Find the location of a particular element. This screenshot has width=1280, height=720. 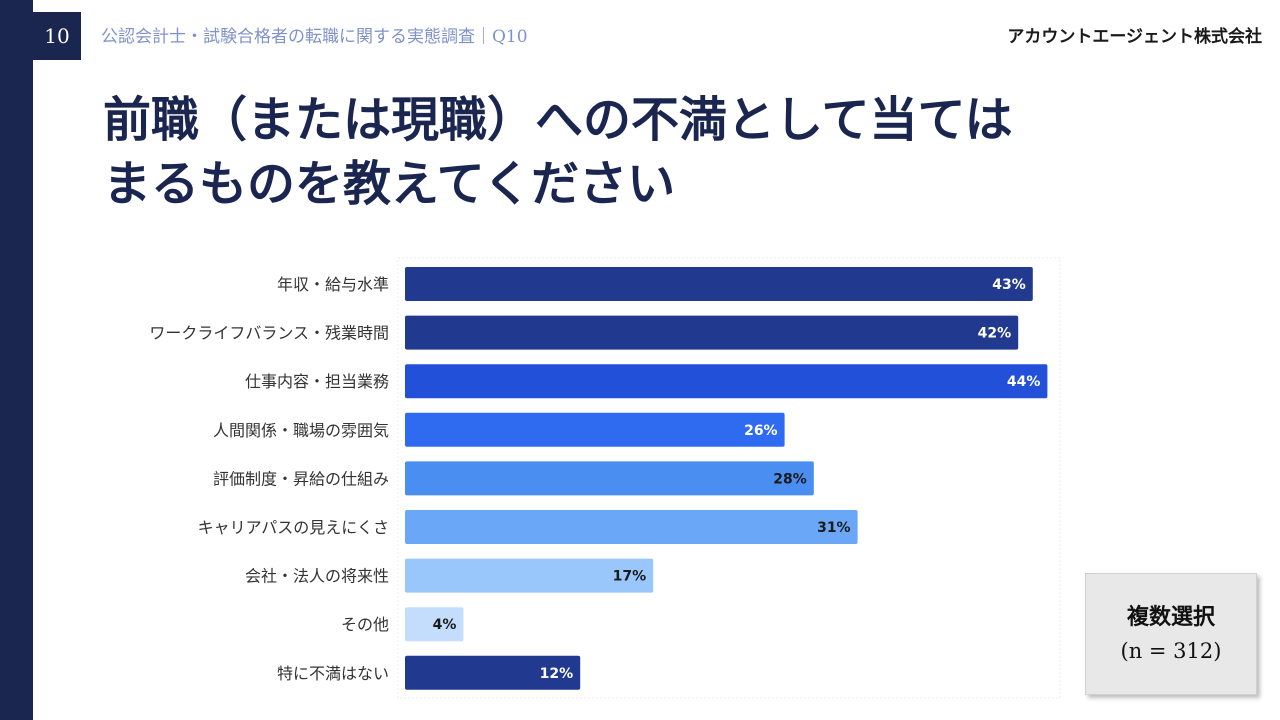

category-label: 人間関係・職場の雰囲気 is located at coordinates (301, 430).